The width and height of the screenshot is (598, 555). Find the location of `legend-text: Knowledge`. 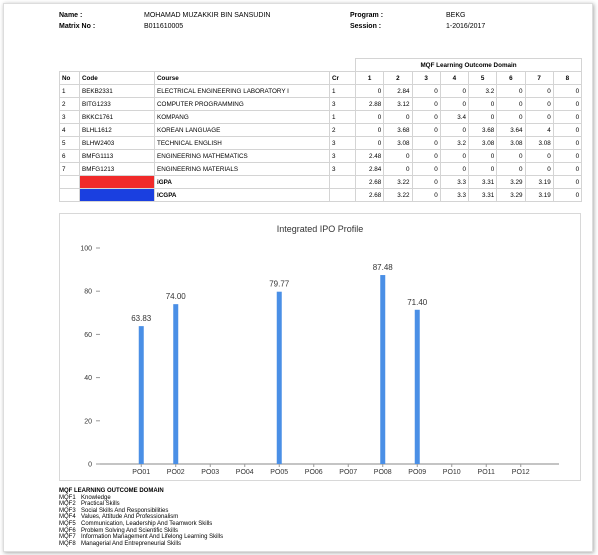

legend-text: Knowledge is located at coordinates (96, 497).